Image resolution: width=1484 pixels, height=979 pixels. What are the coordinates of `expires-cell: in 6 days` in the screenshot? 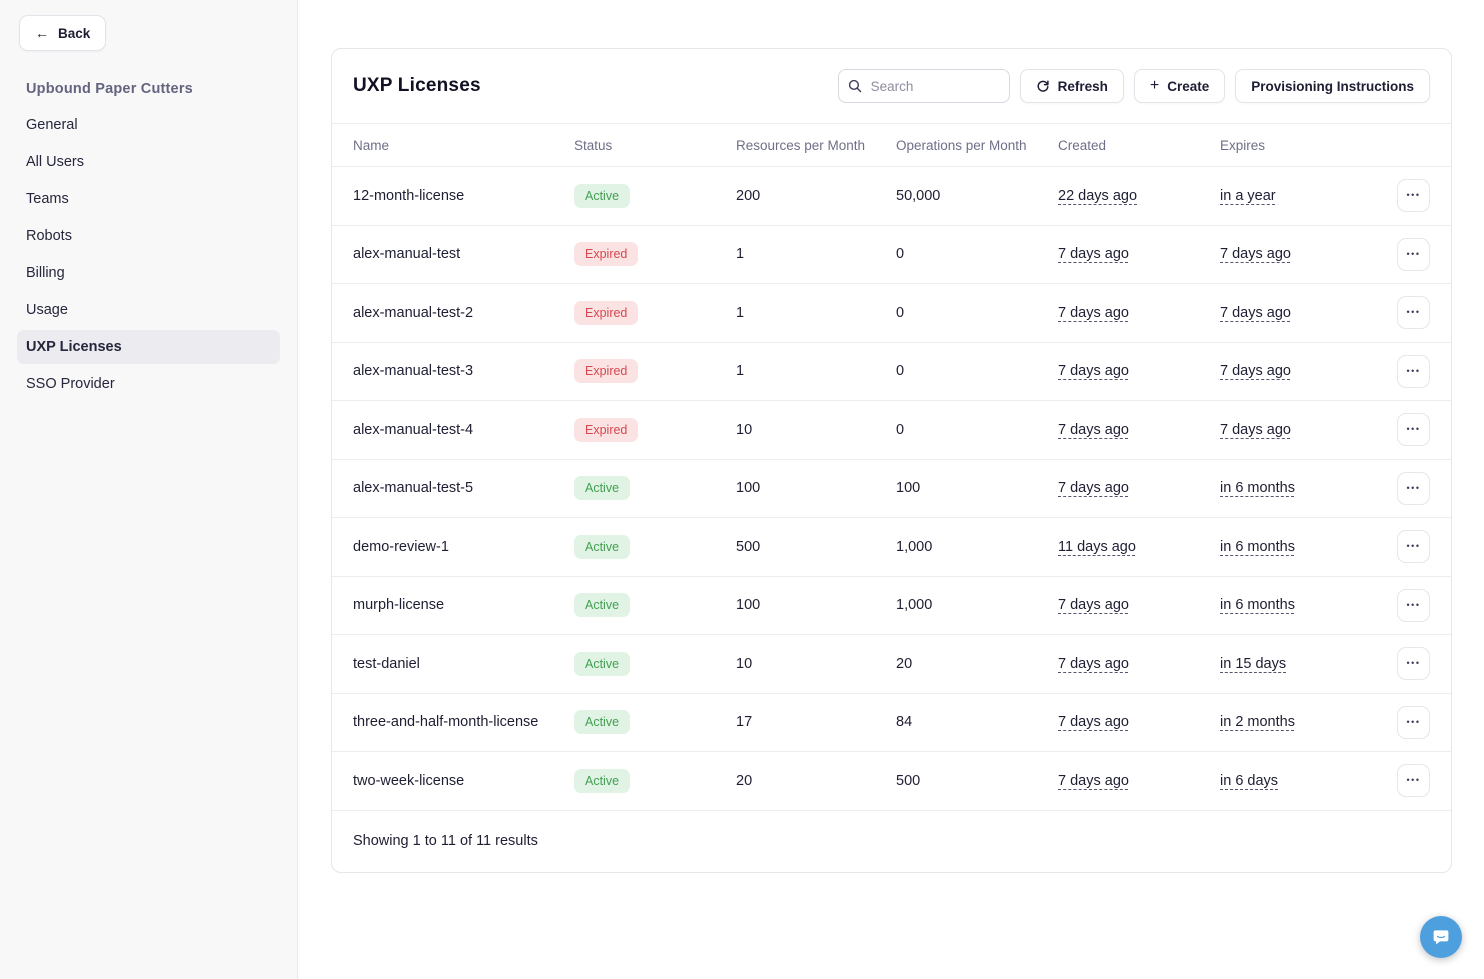 It's located at (1305, 781).